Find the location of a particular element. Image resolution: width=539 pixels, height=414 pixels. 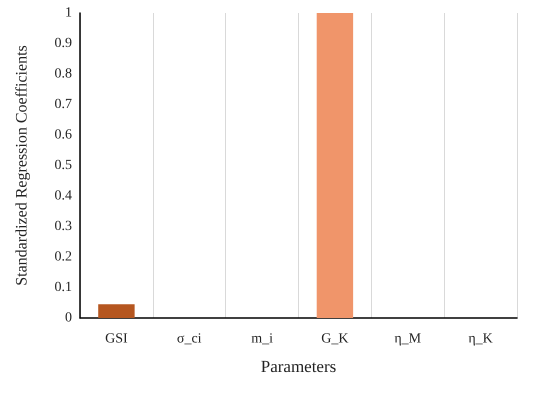

y-tick-label: 0.4 is located at coordinates (63, 196).